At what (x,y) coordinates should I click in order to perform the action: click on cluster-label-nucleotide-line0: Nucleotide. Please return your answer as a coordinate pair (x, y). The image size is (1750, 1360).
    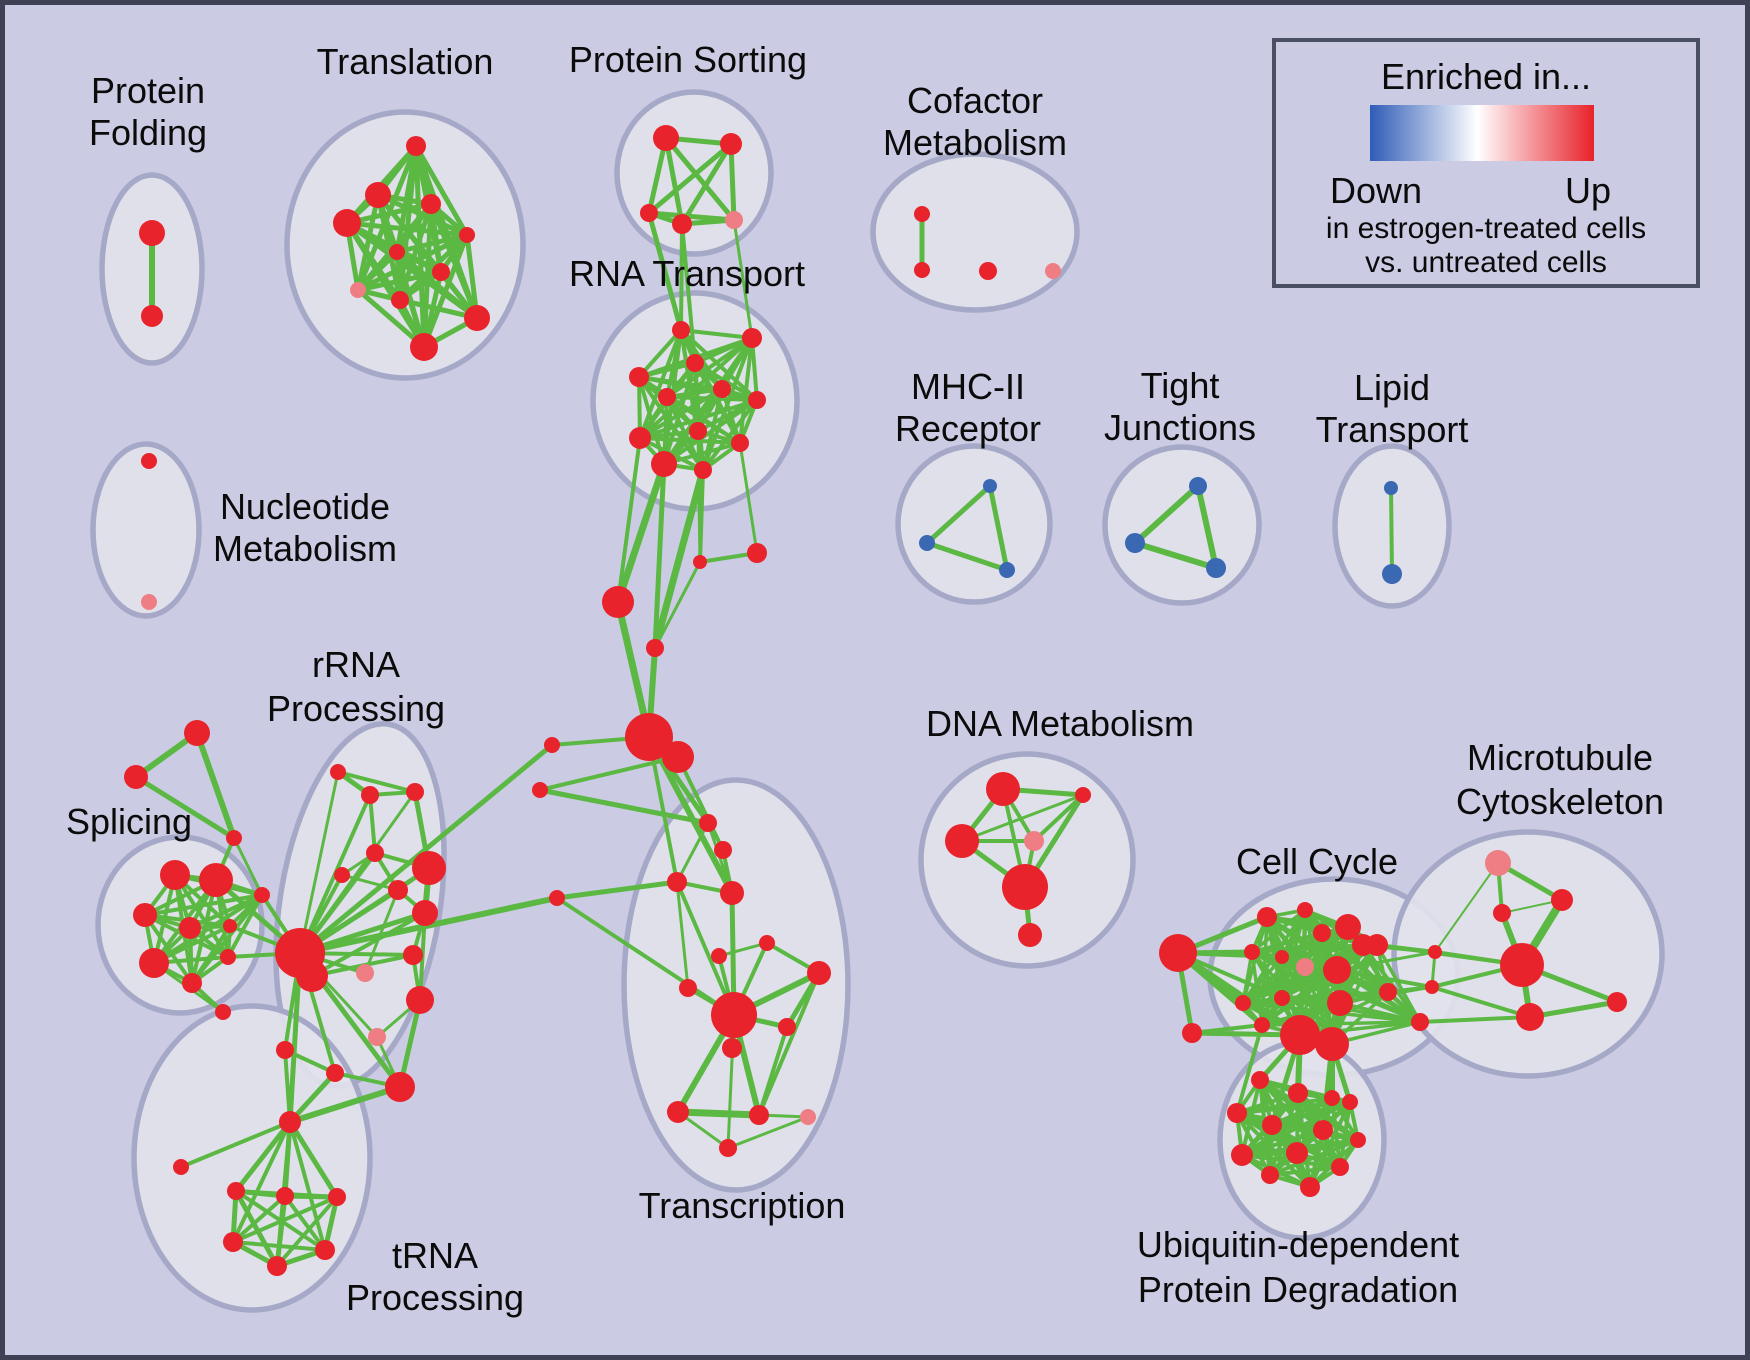
    Looking at the image, I should click on (305, 506).